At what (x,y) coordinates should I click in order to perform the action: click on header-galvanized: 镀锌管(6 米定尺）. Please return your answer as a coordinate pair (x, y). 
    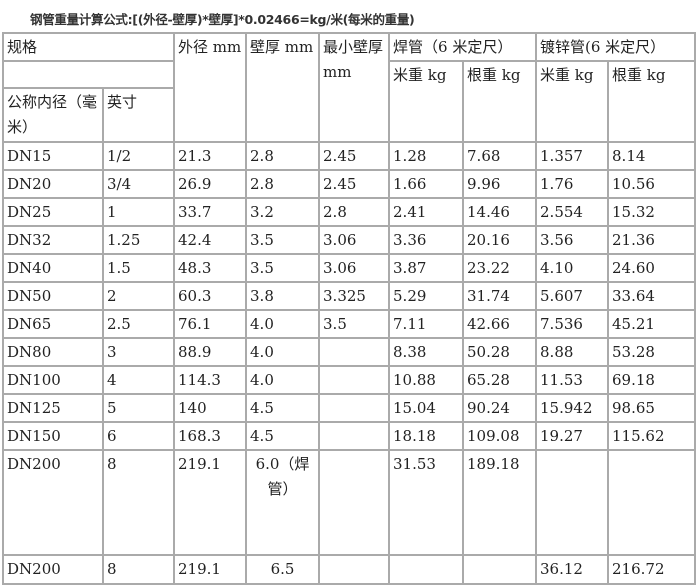
    Looking at the image, I should click on (616, 47).